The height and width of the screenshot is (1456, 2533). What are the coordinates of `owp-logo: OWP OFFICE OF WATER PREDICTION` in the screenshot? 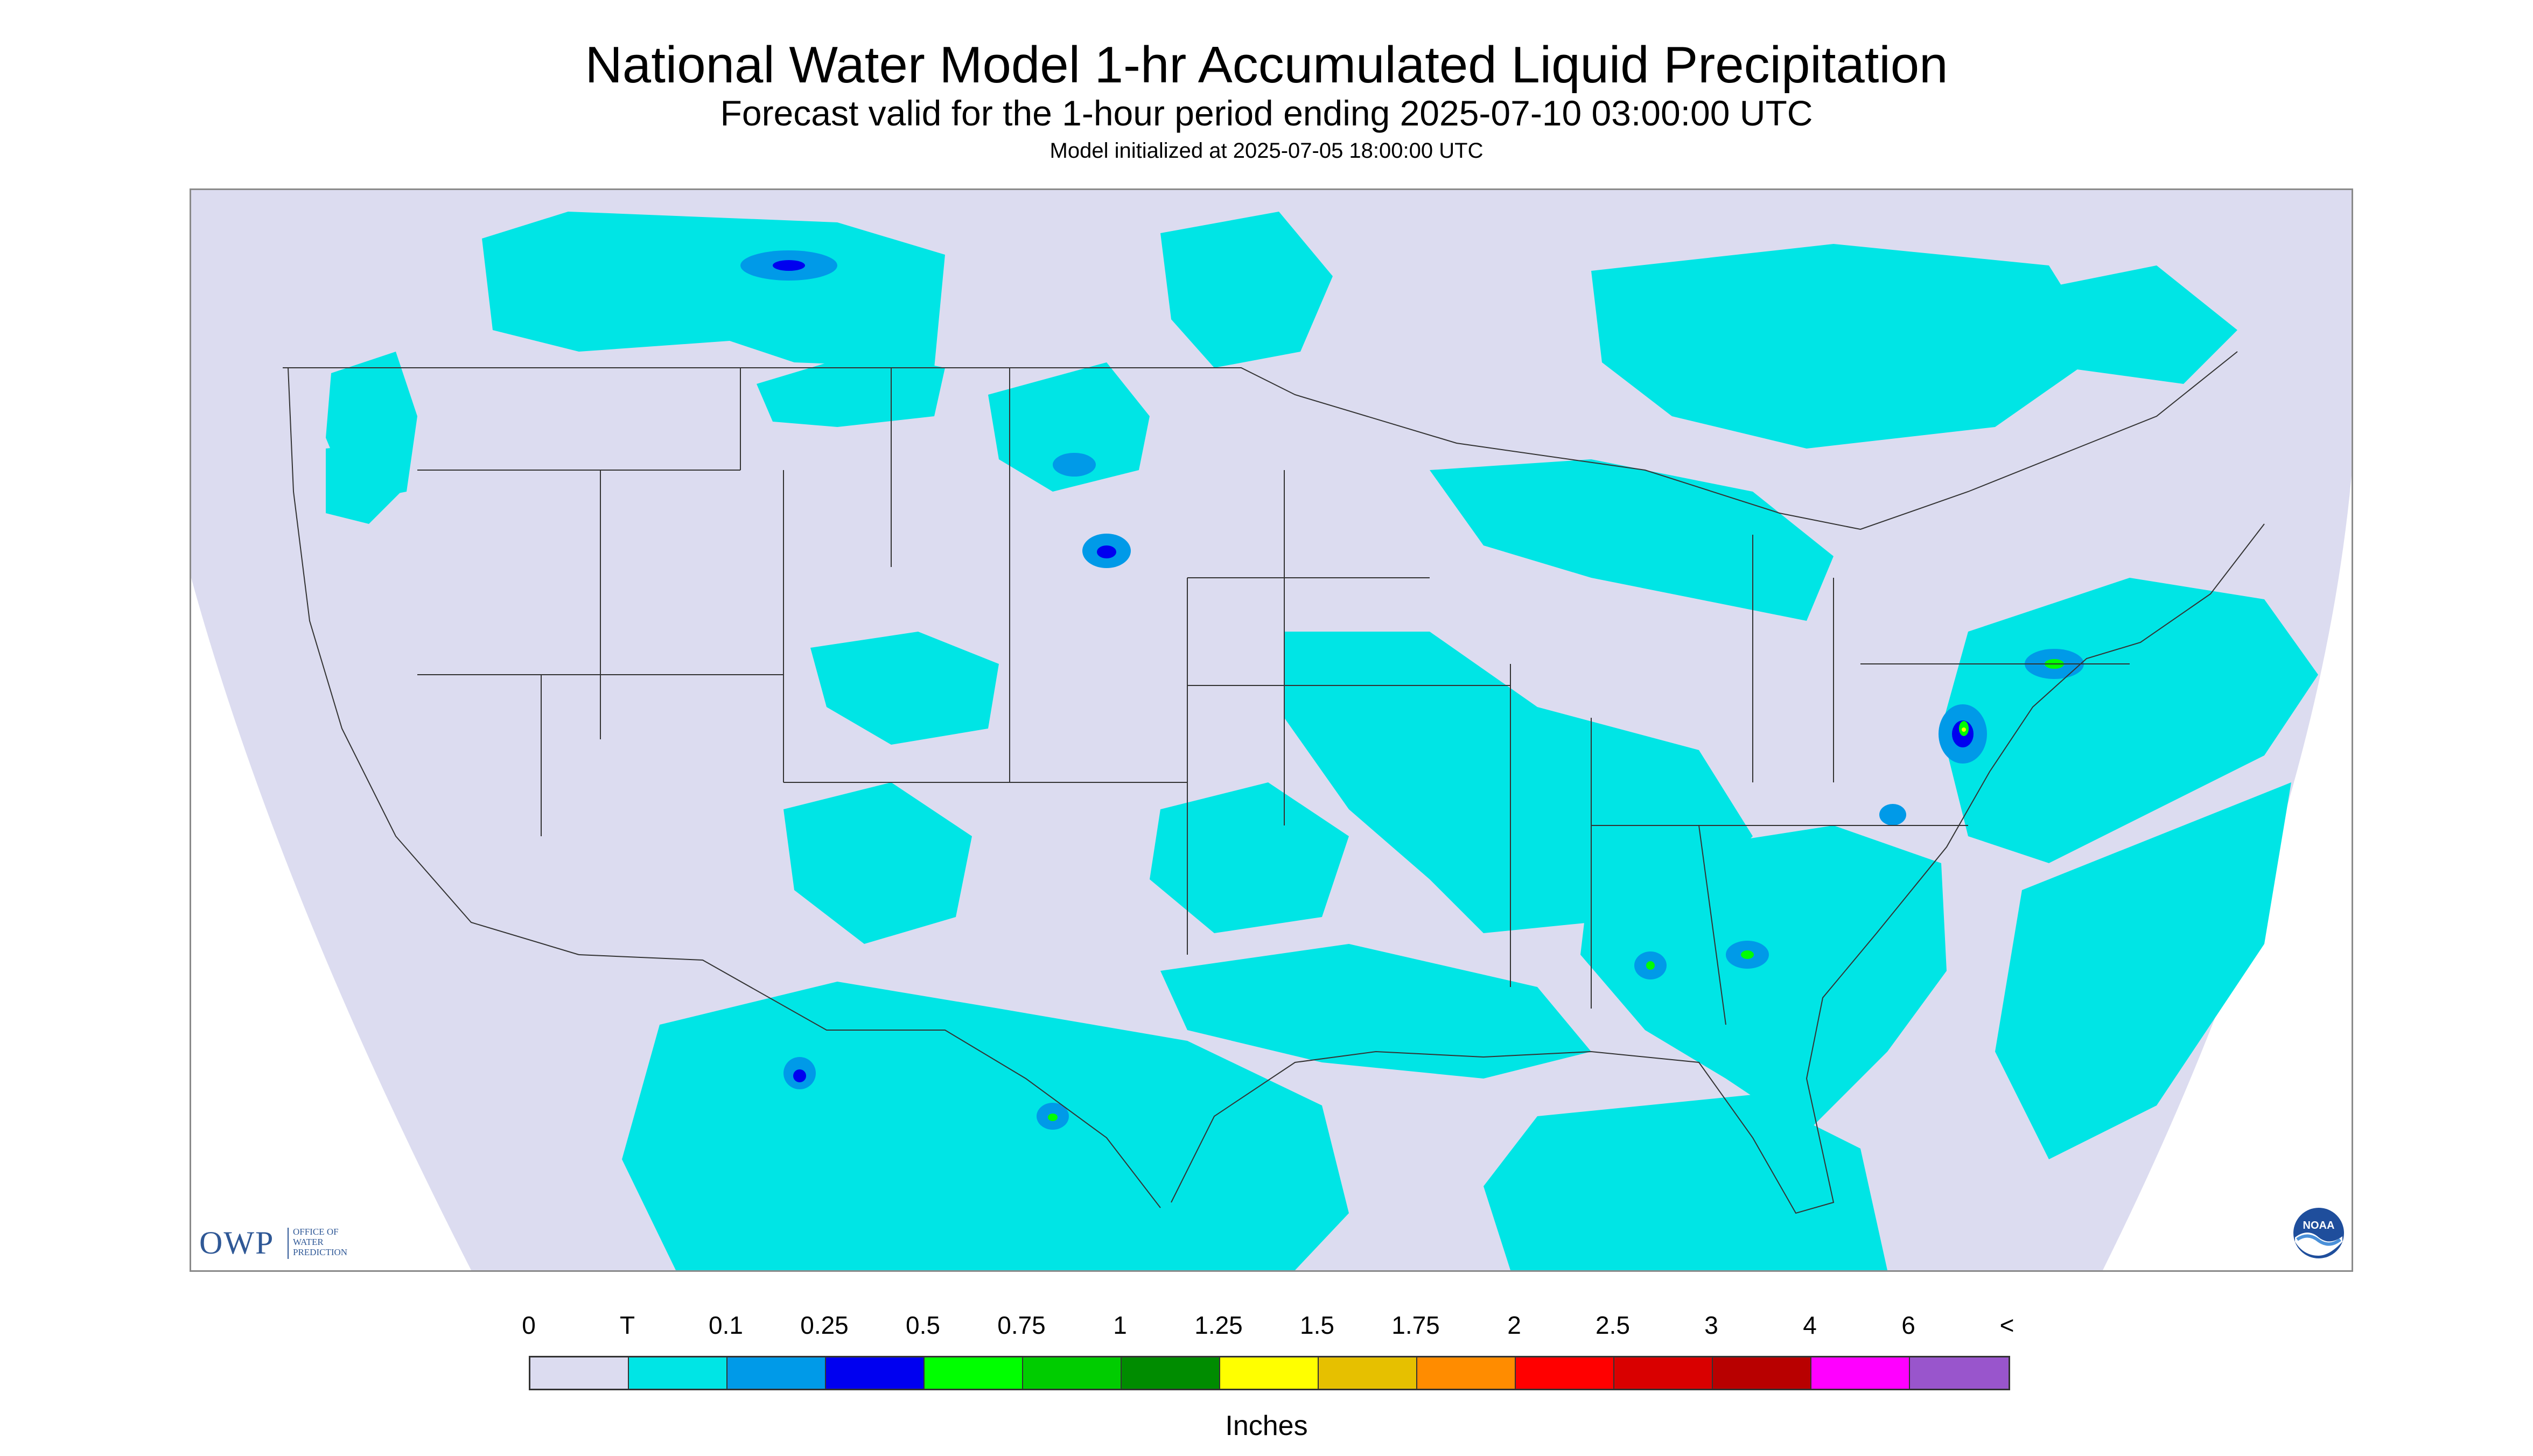 It's located at (310, 1243).